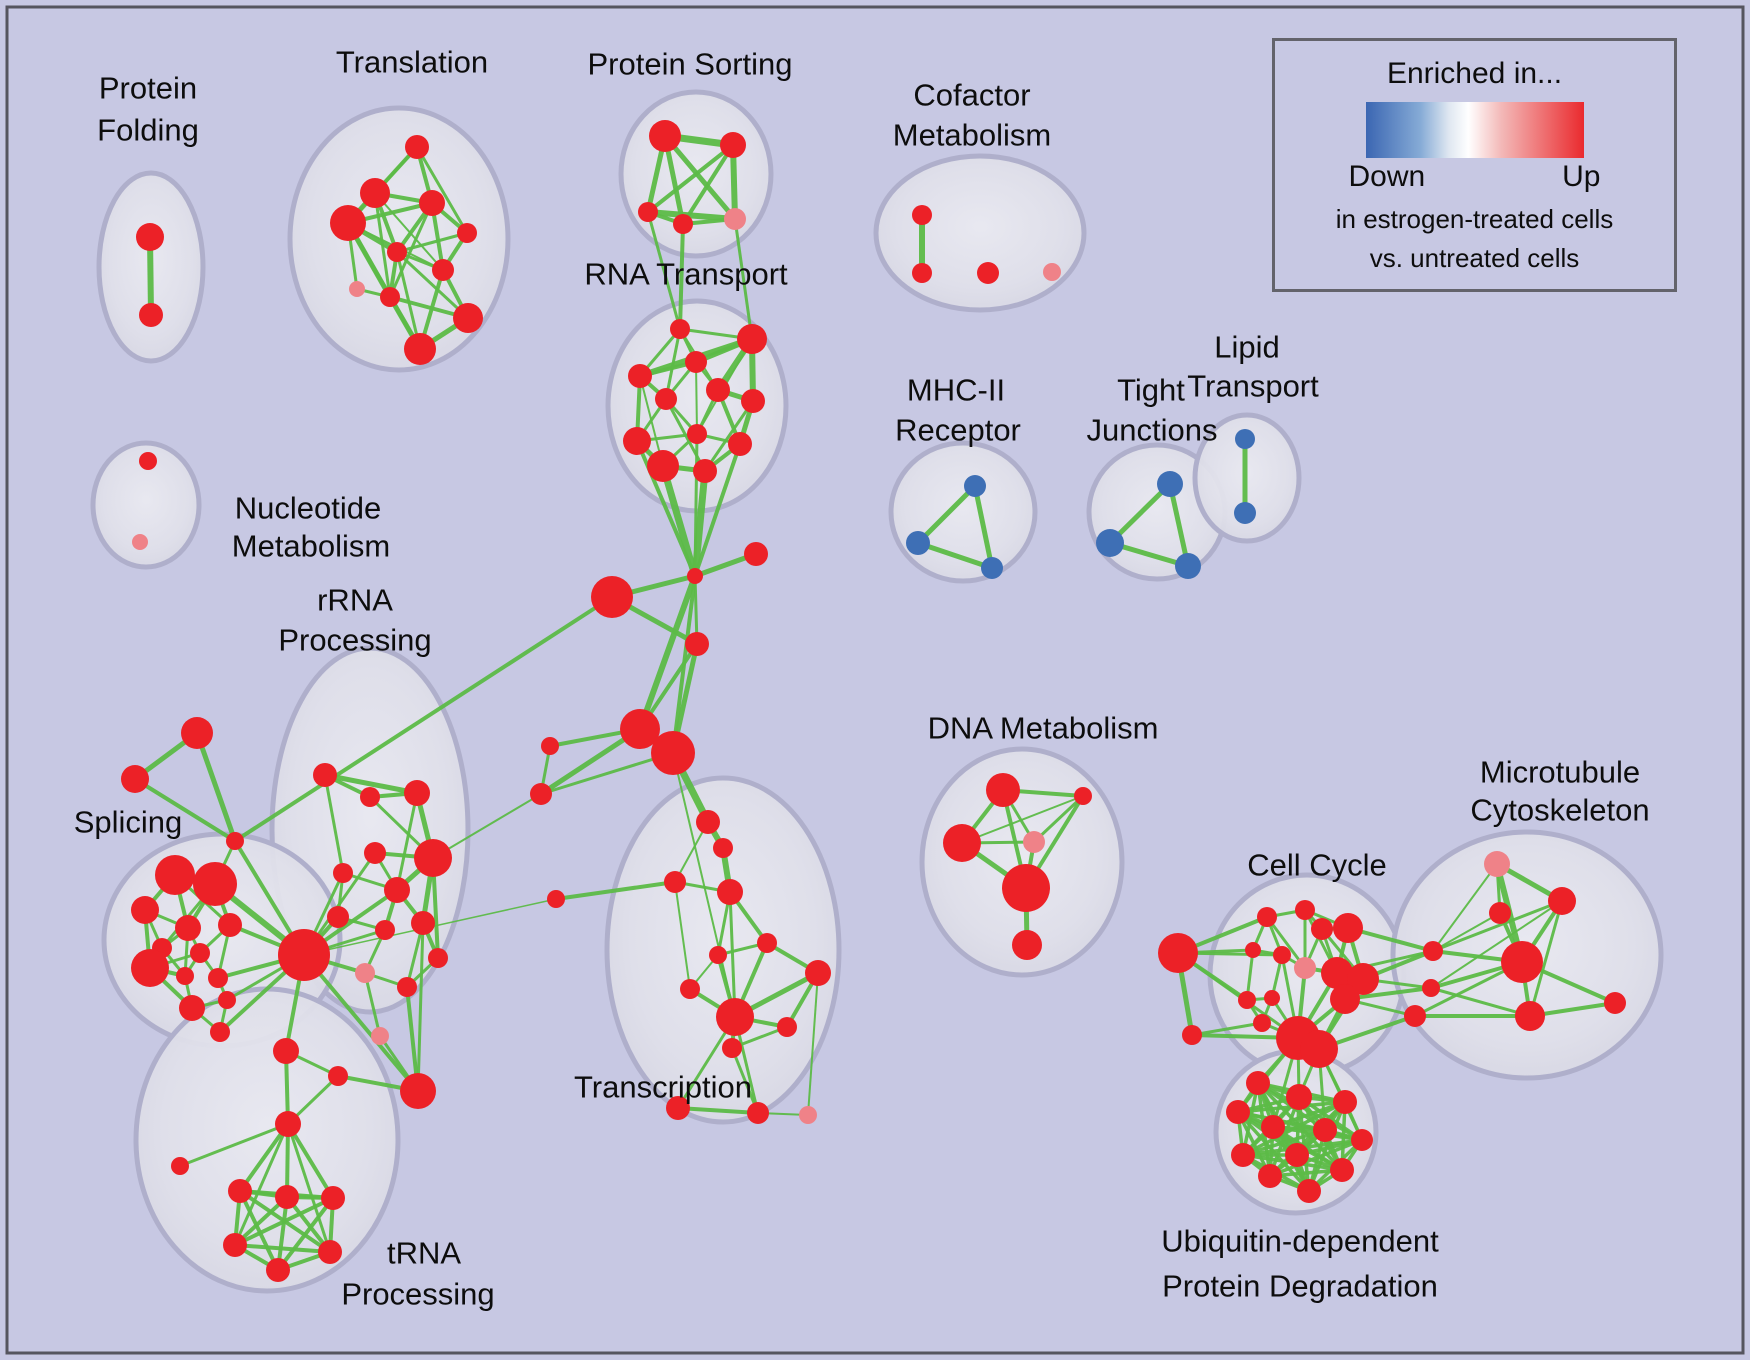  I want to click on gene-set-node-sp3, so click(145, 910).